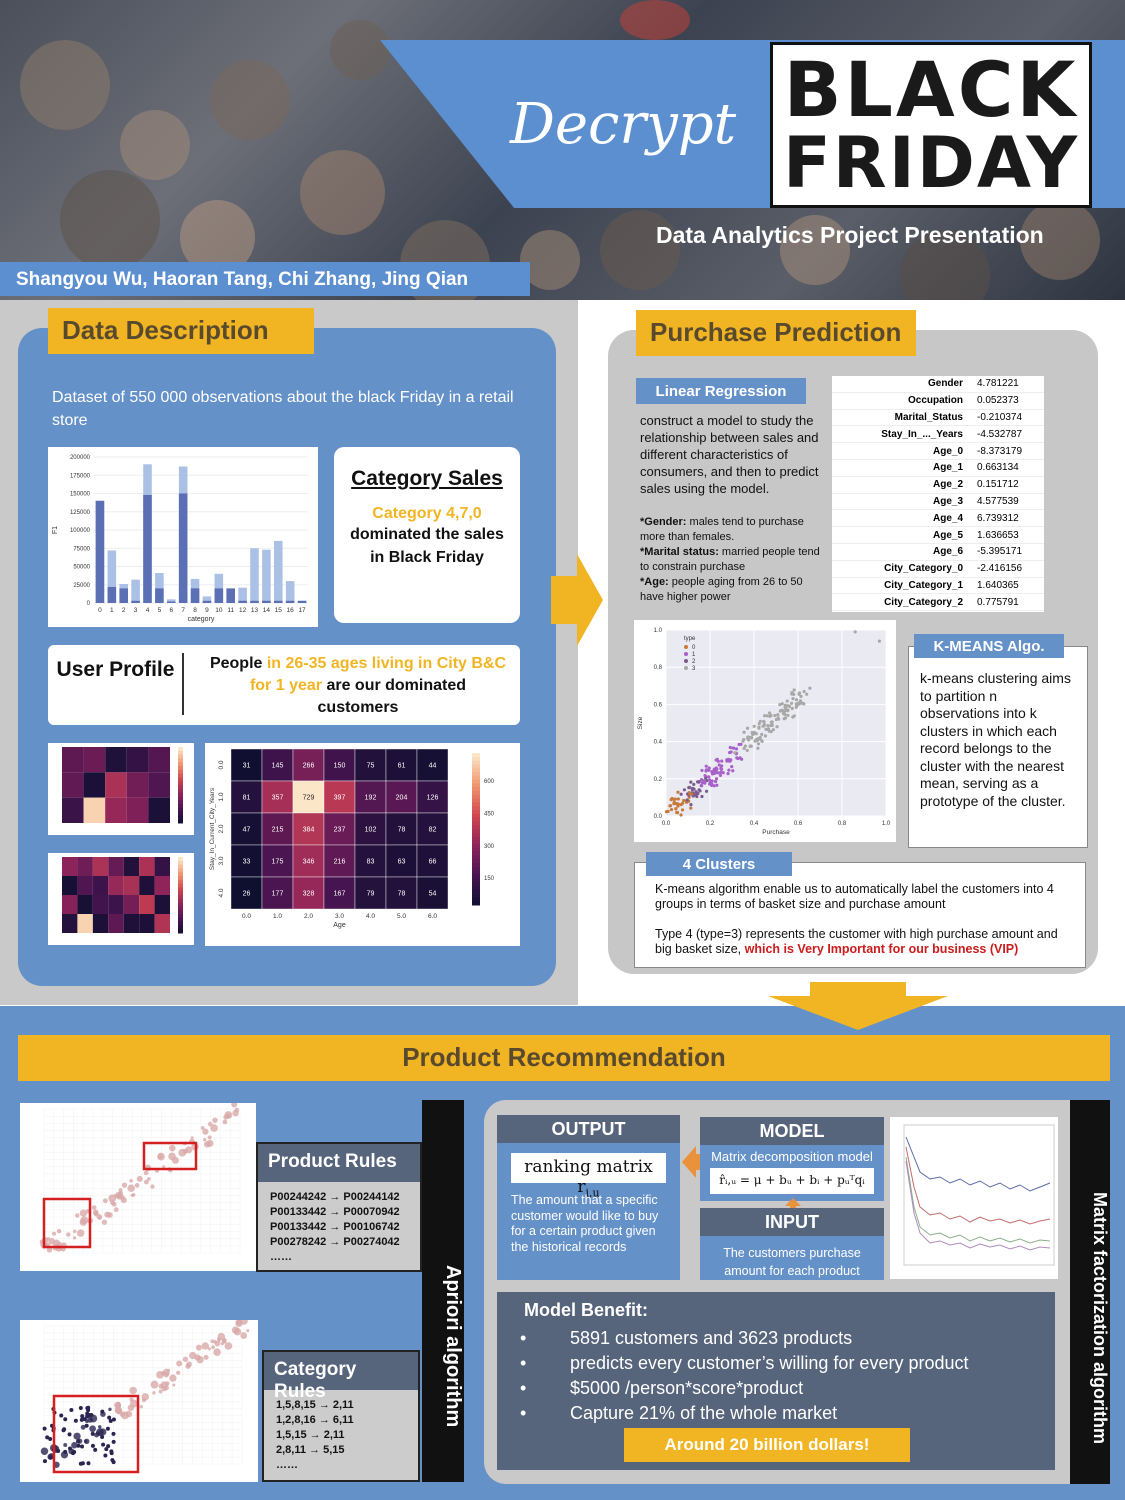 The image size is (1125, 1500). I want to click on scatter-ytick-label: 0.6, so click(658, 705).